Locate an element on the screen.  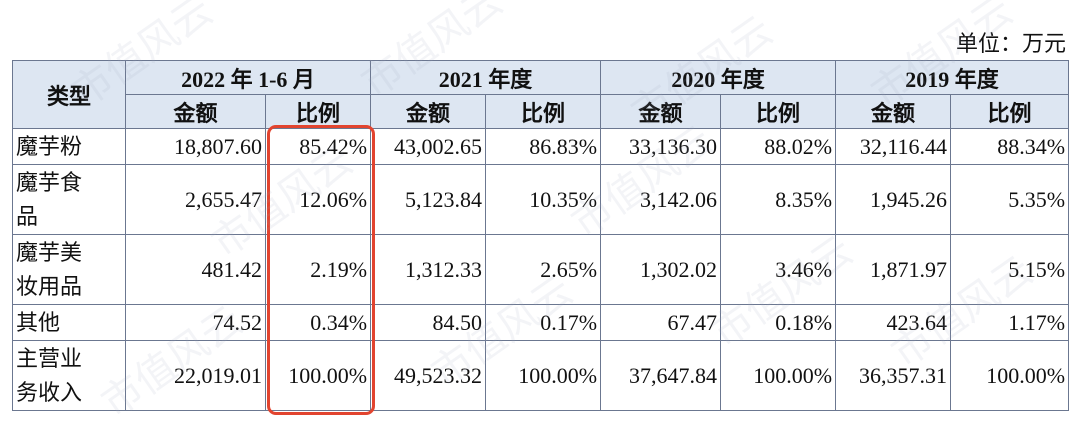
value-cell: 481.42 is located at coordinates (195, 269).